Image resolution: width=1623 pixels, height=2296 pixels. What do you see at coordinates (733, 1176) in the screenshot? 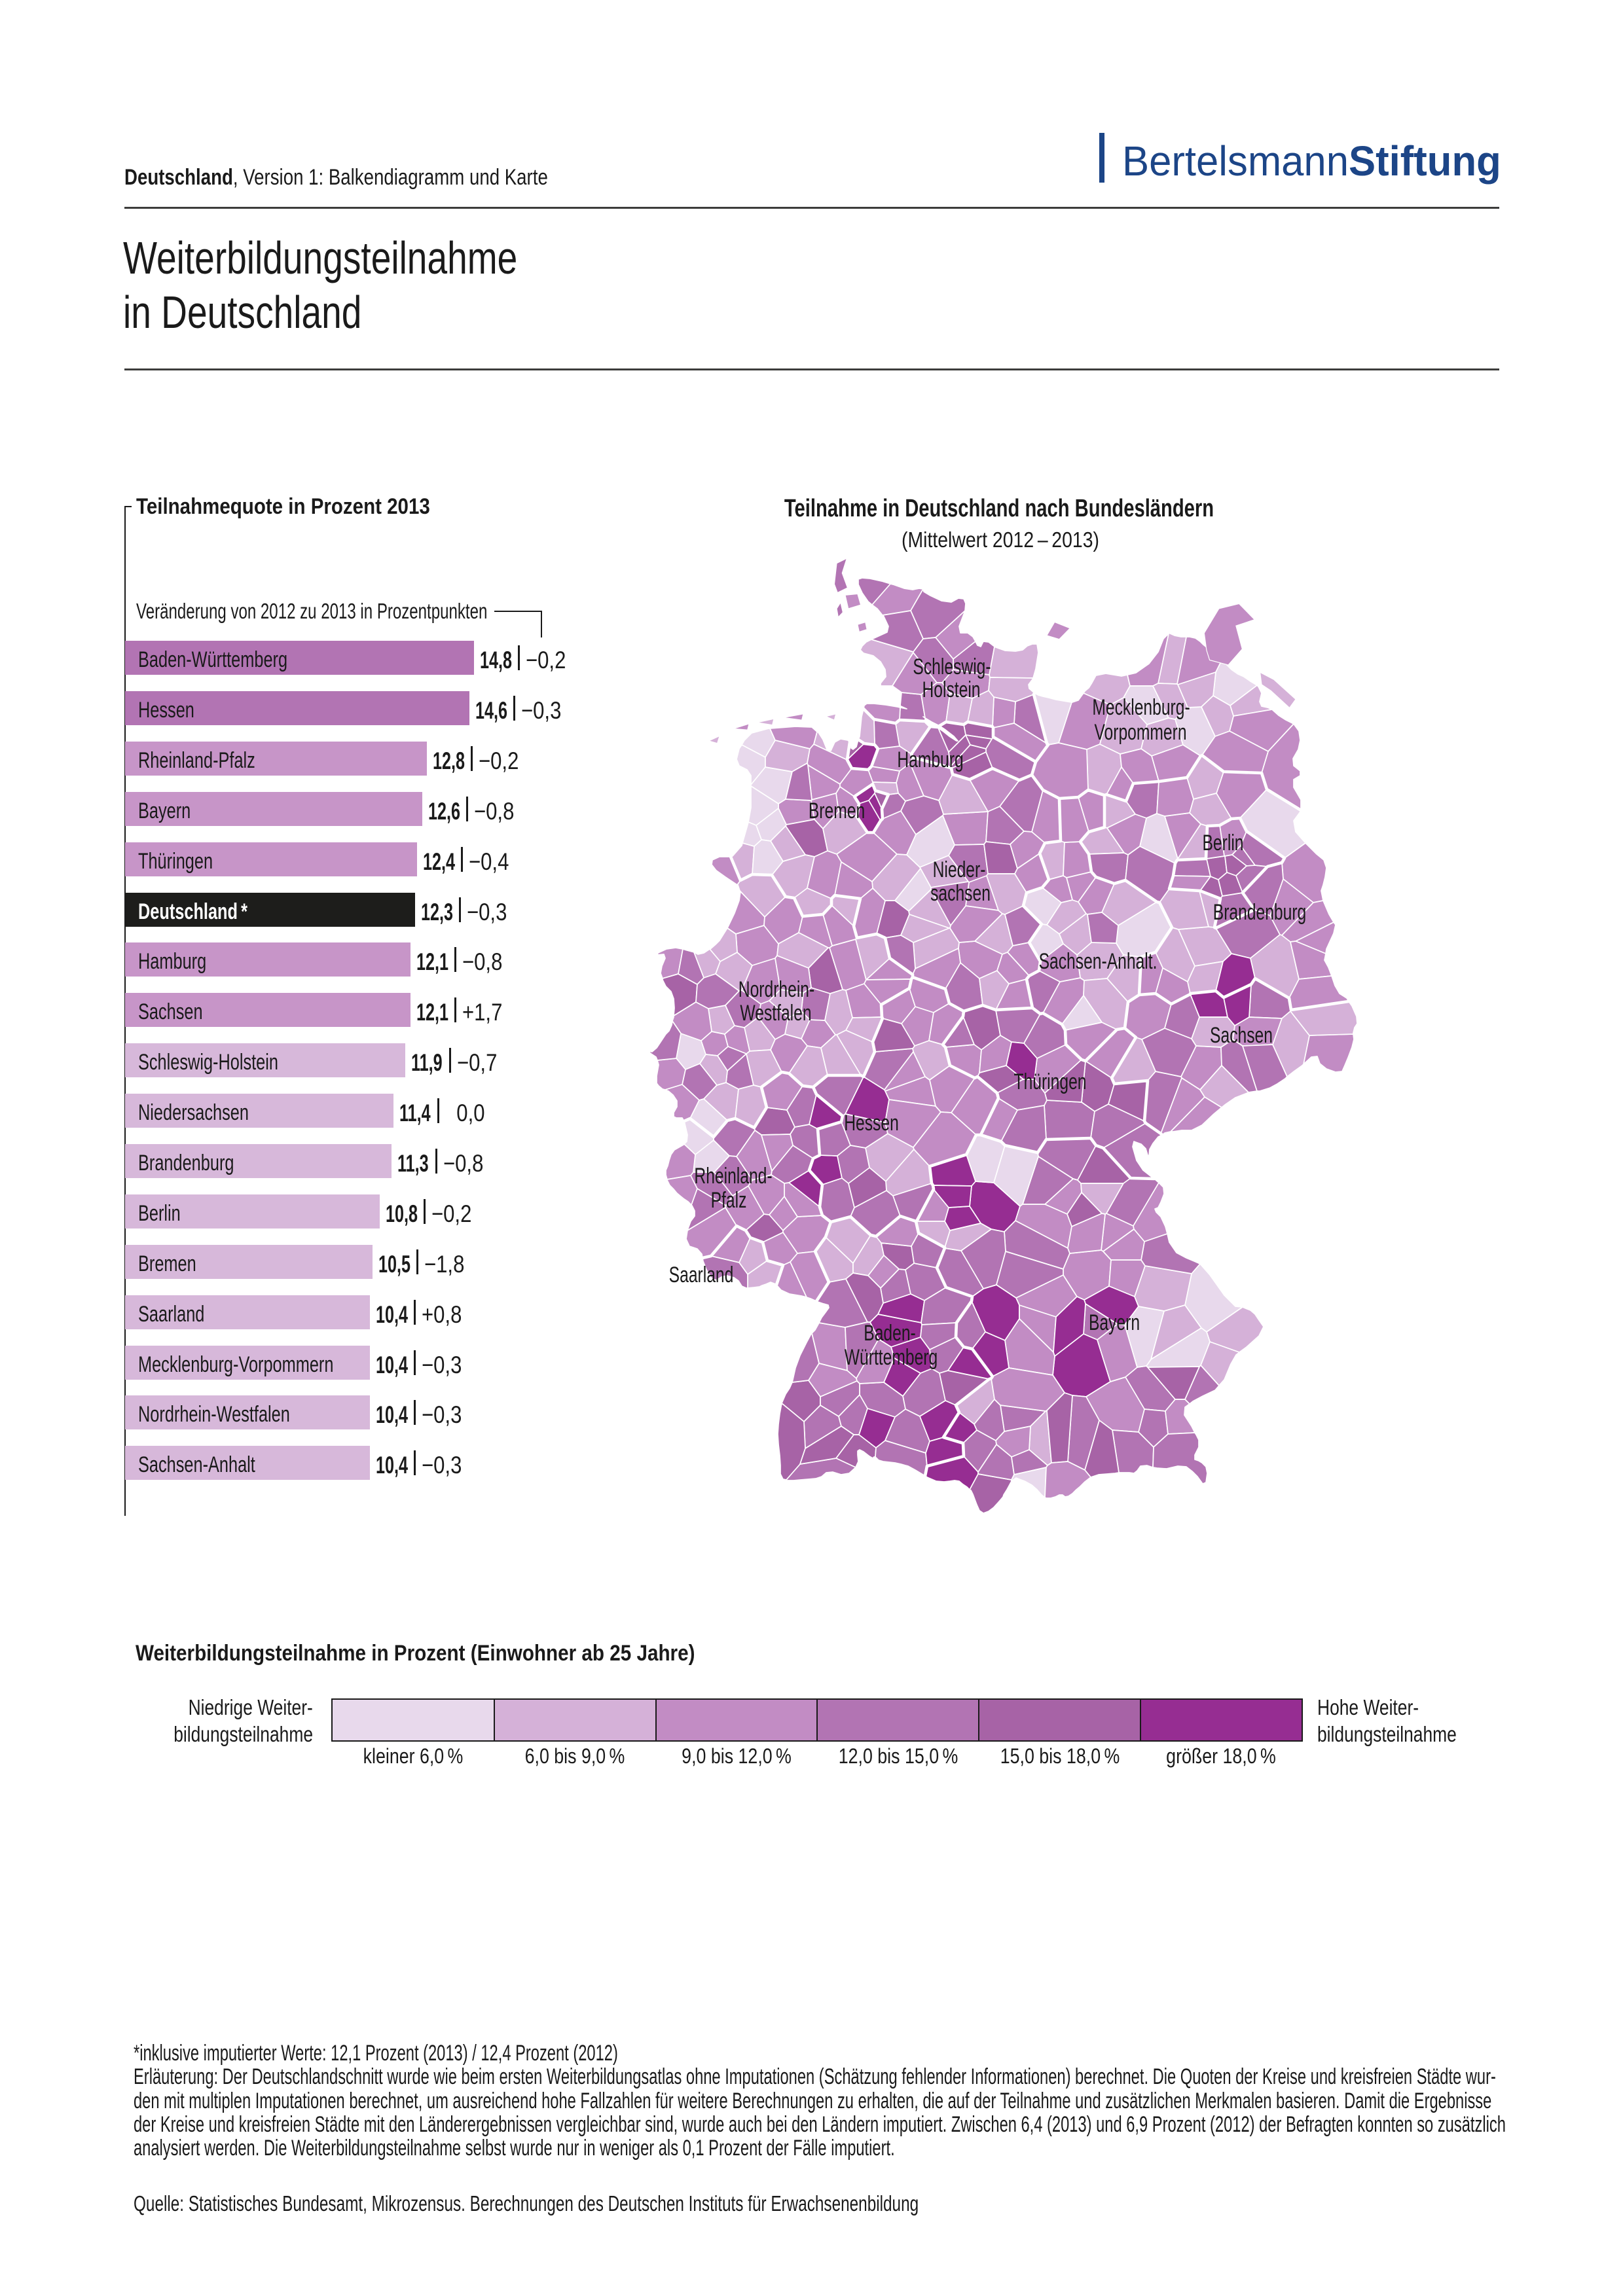
I see `svg-text: Rheinland-` at bounding box center [733, 1176].